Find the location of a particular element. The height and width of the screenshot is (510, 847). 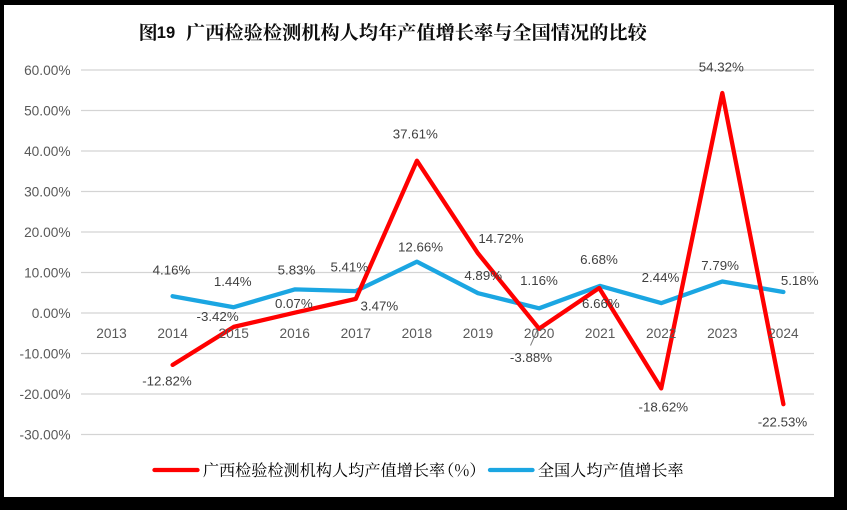

svg-text: 1.16% is located at coordinates (539, 280).